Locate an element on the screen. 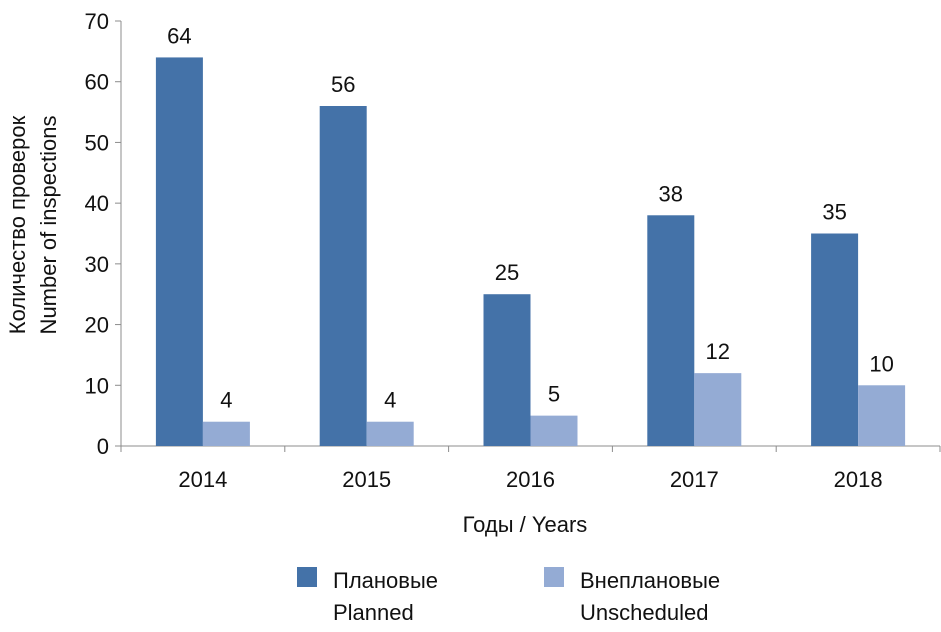  legend-item-planned: Плановые Planned is located at coordinates (367, 596).